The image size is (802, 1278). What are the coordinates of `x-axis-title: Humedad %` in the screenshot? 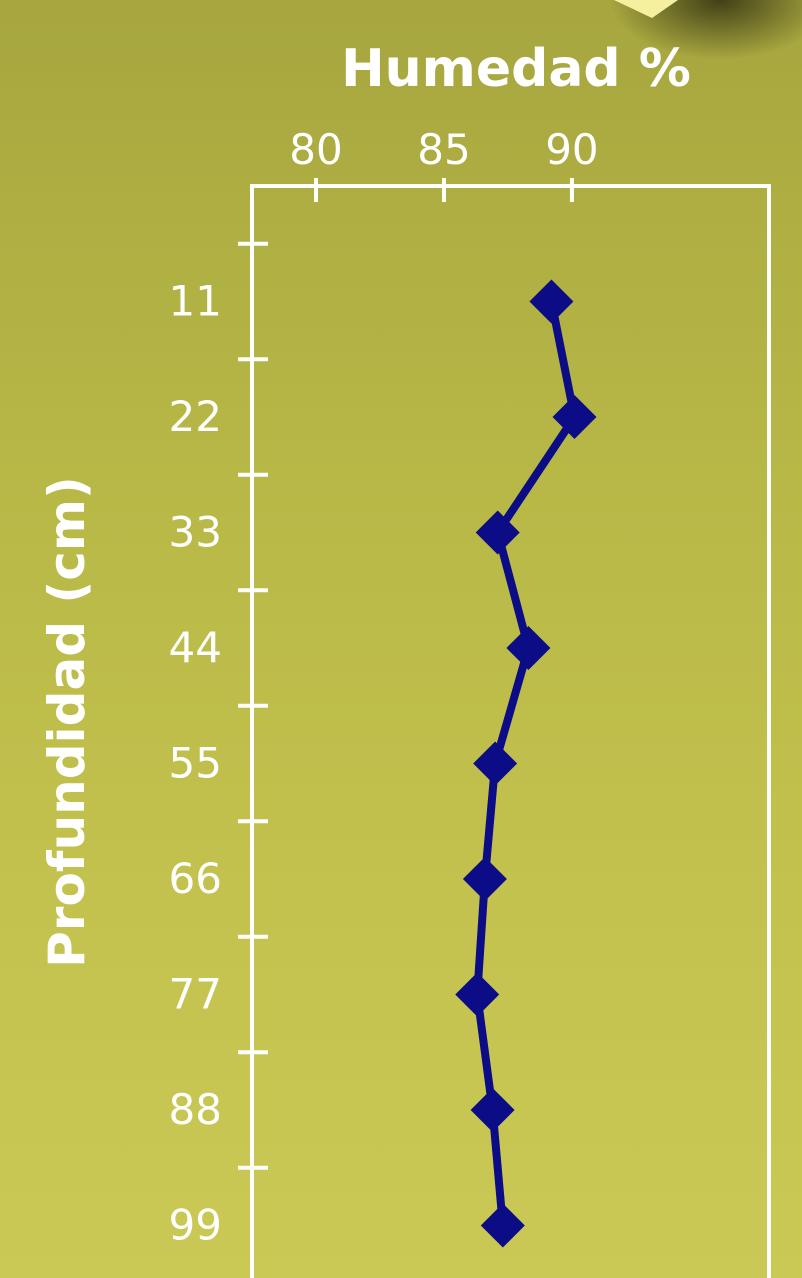 It's located at (516, 69).